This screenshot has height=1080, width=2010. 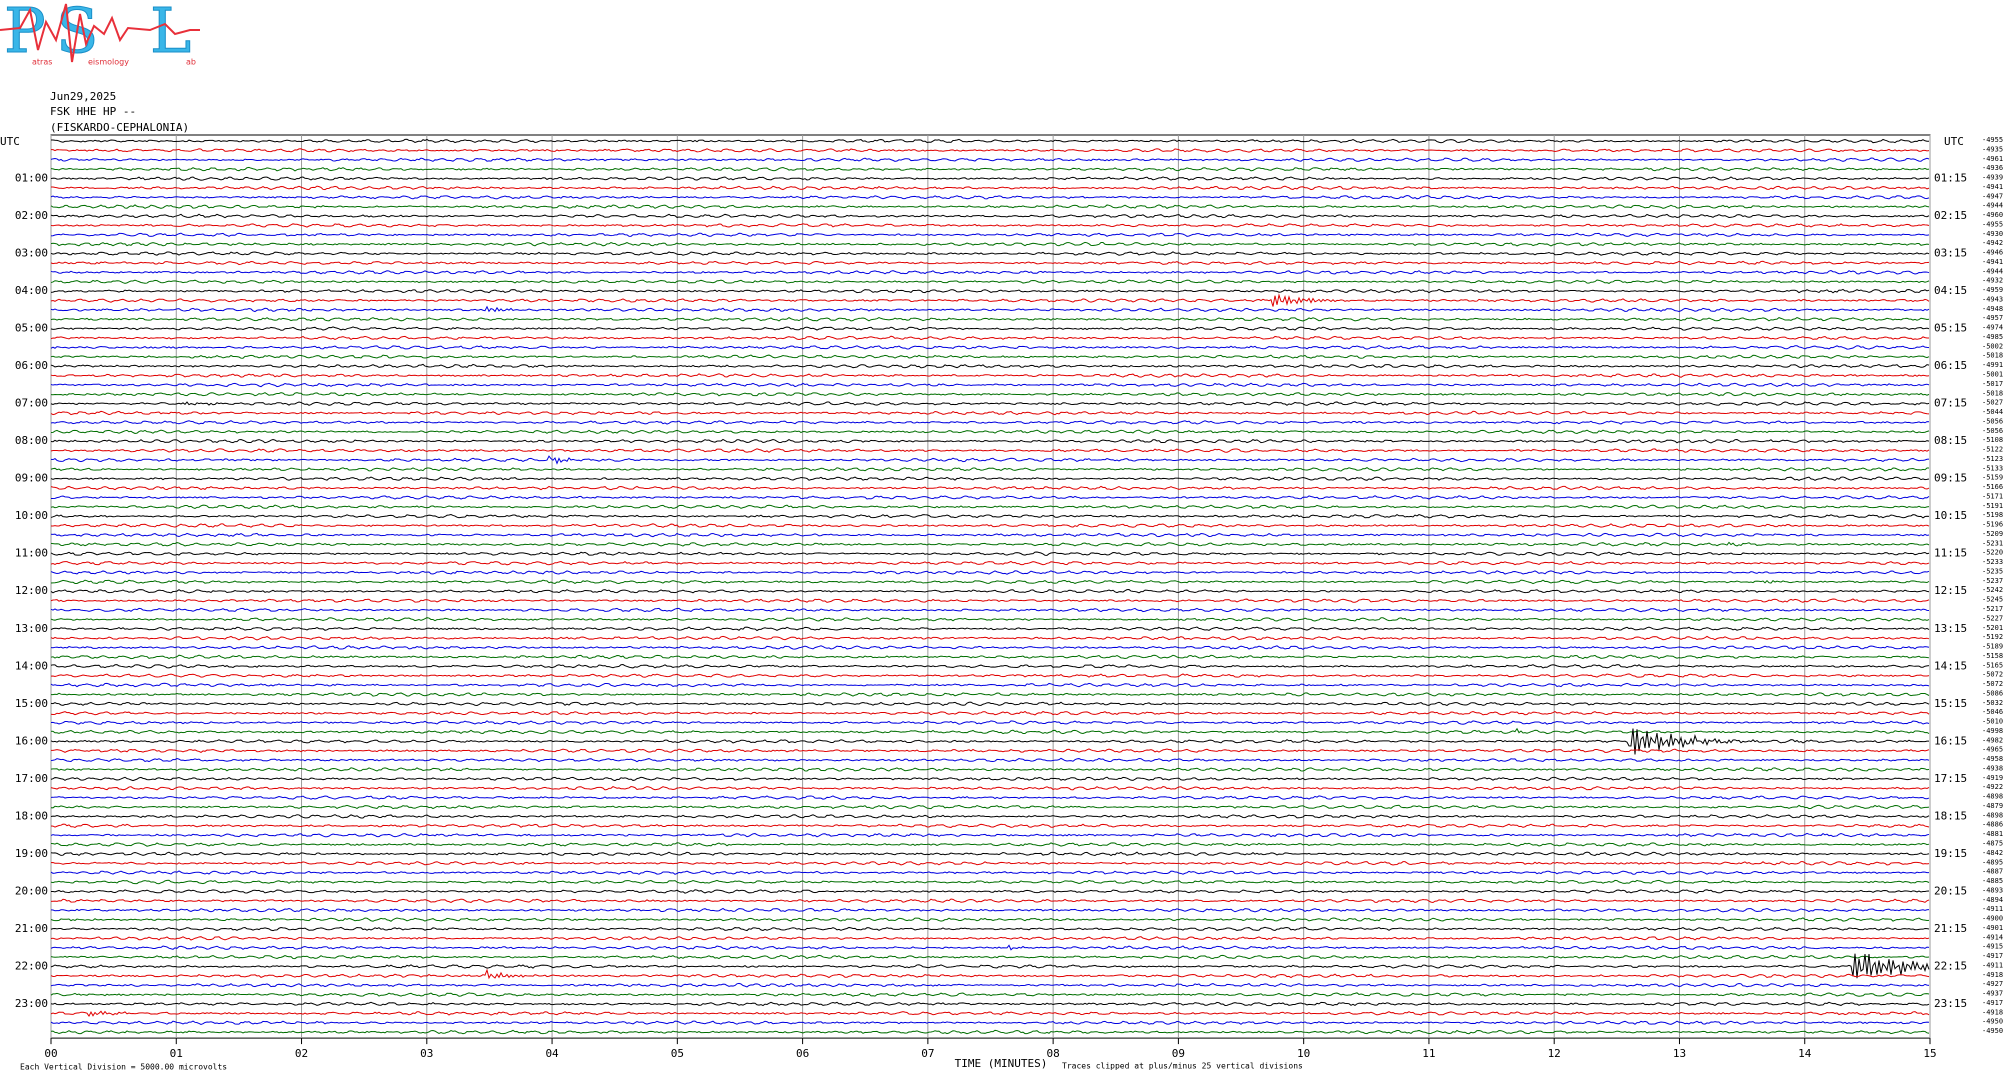 What do you see at coordinates (1992, 750) in the screenshot?
I see `trace-offset: -4965` at bounding box center [1992, 750].